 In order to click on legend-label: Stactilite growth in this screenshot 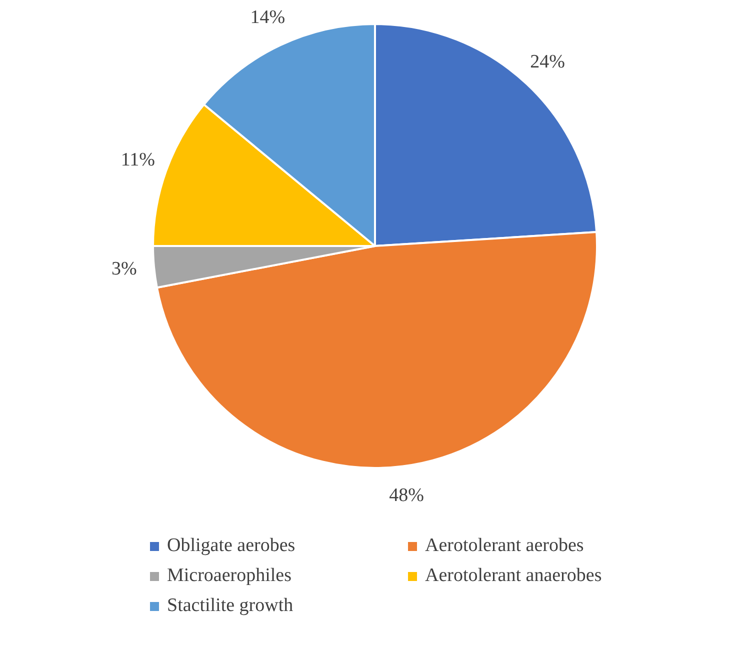, I will do `click(230, 606)`.